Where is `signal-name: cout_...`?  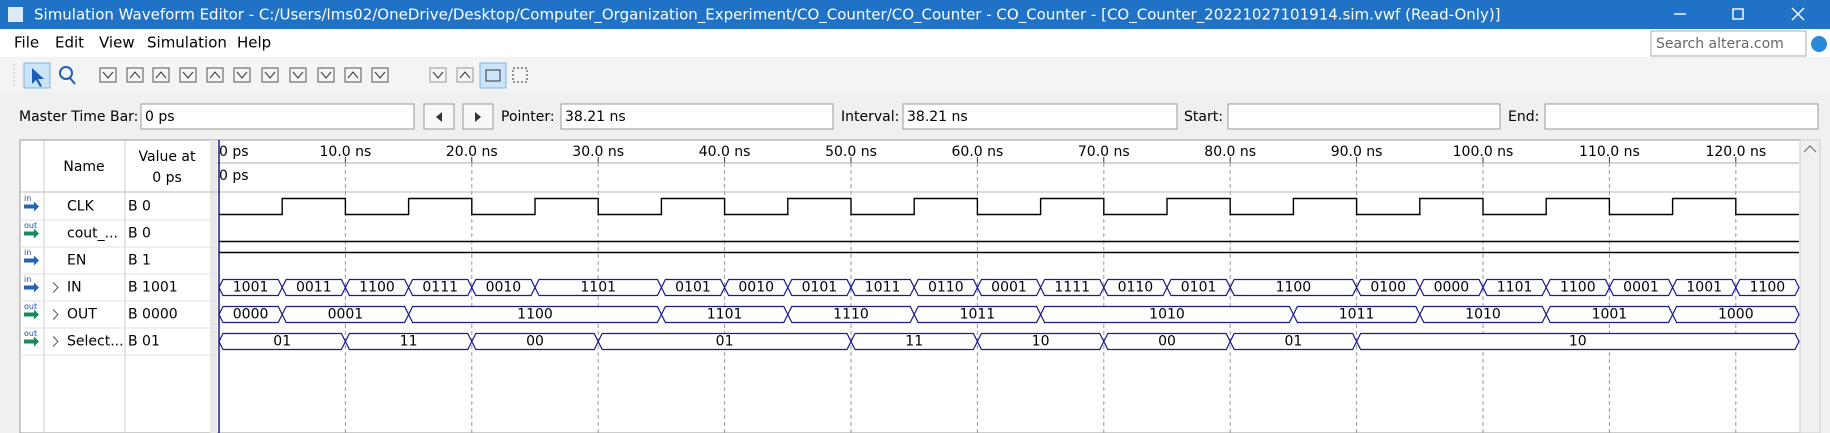 signal-name: cout_... is located at coordinates (92, 234).